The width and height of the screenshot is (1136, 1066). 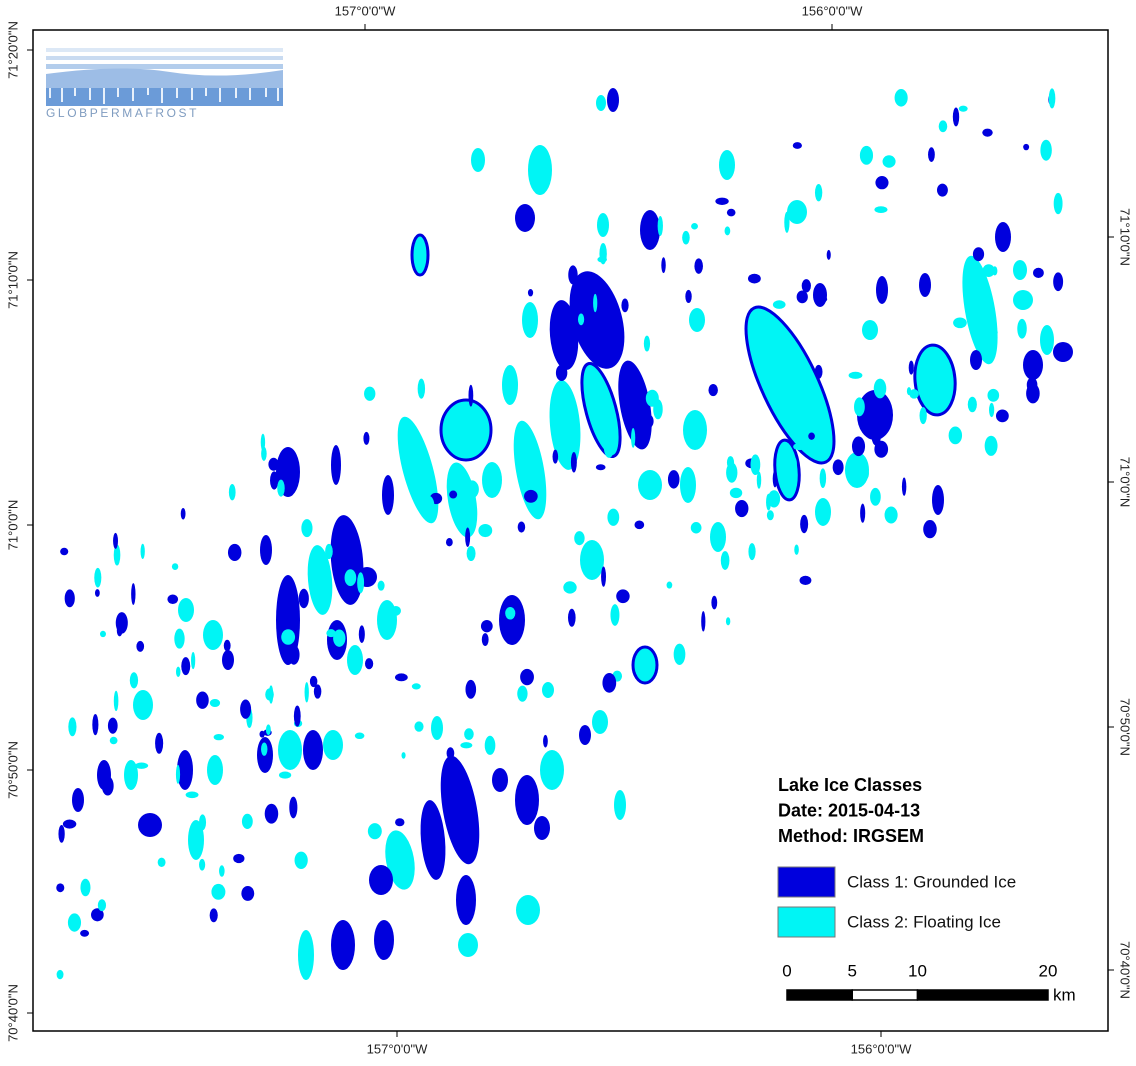 What do you see at coordinates (832, 10) in the screenshot?
I see `graticule-label: 156°0'0"W` at bounding box center [832, 10].